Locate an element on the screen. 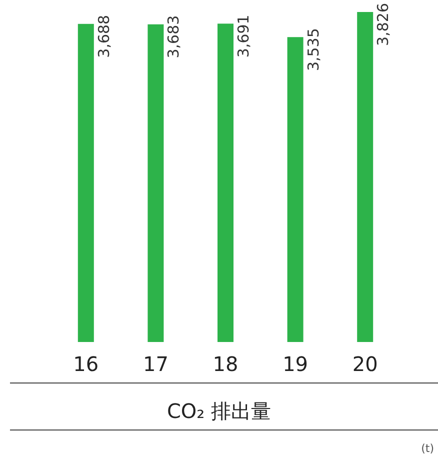 The image size is (438, 462). text: (t) is located at coordinates (427, 448).